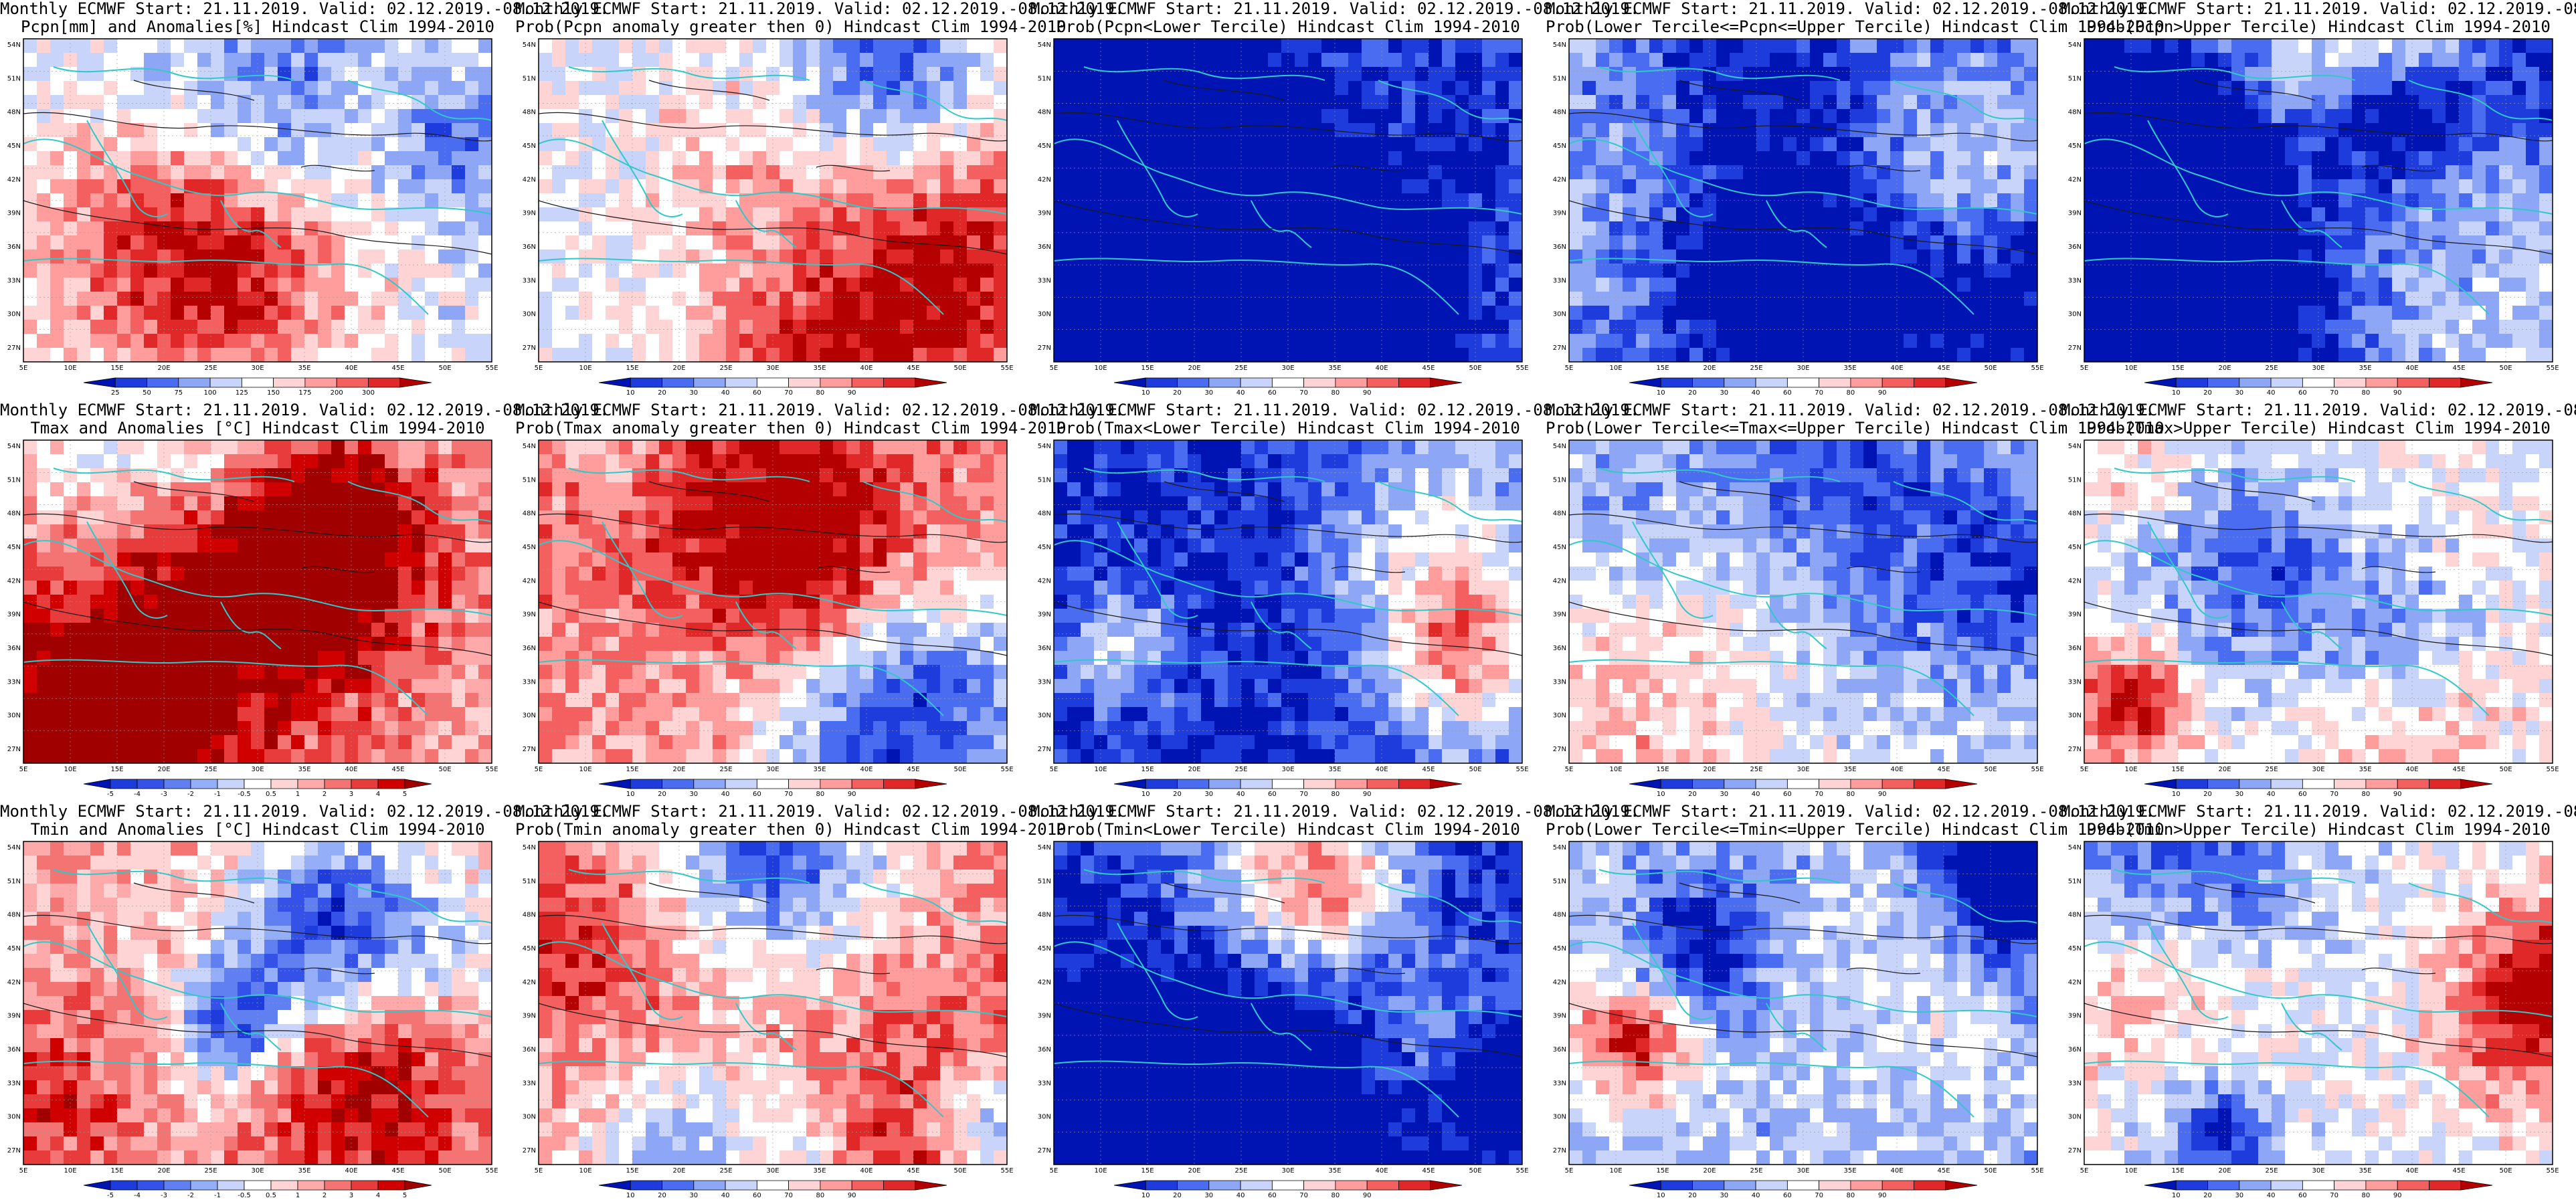  Describe the element at coordinates (2075, 213) in the screenshot. I see `y-tick-label: 39N` at that location.